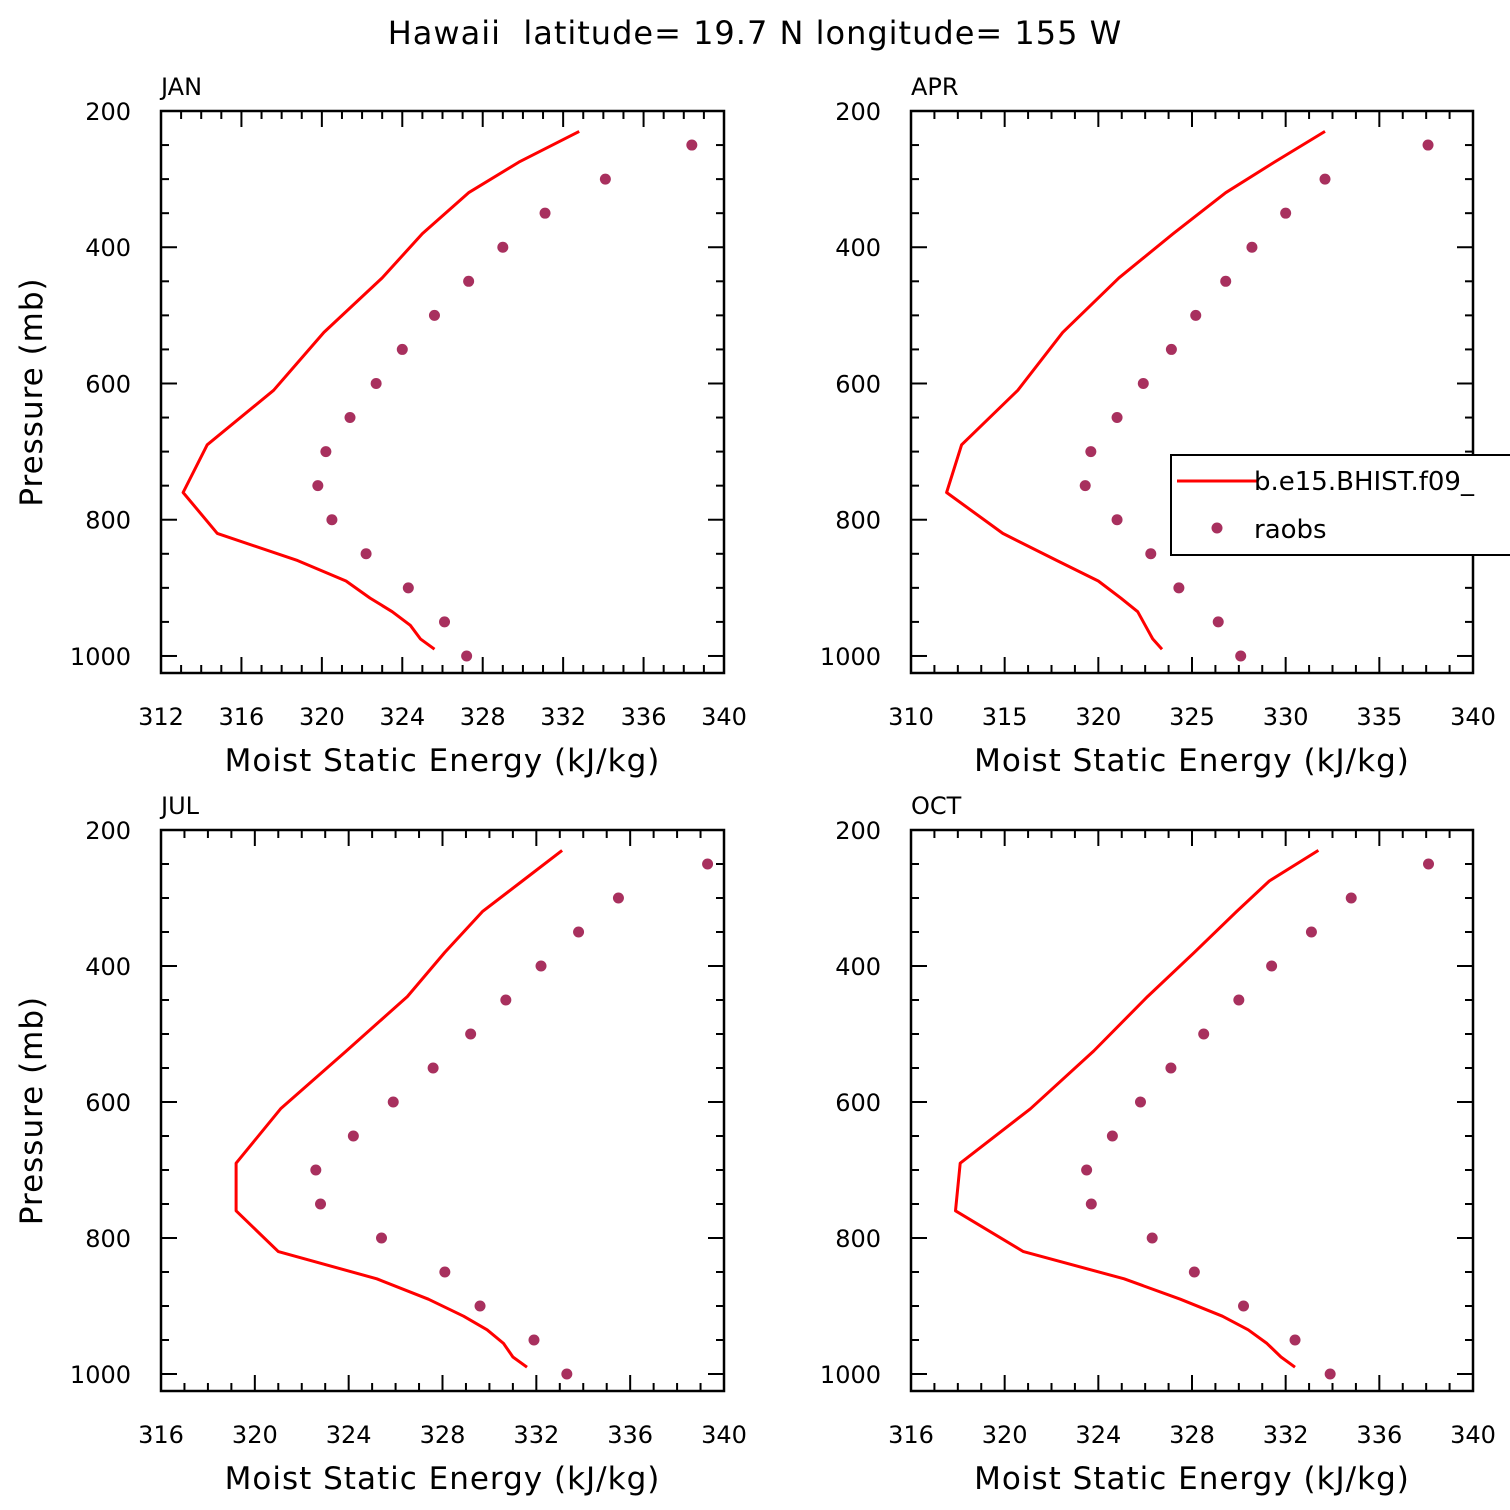 The image size is (1510, 1510). I want to click on x-tick-label: 335, so click(1379, 717).